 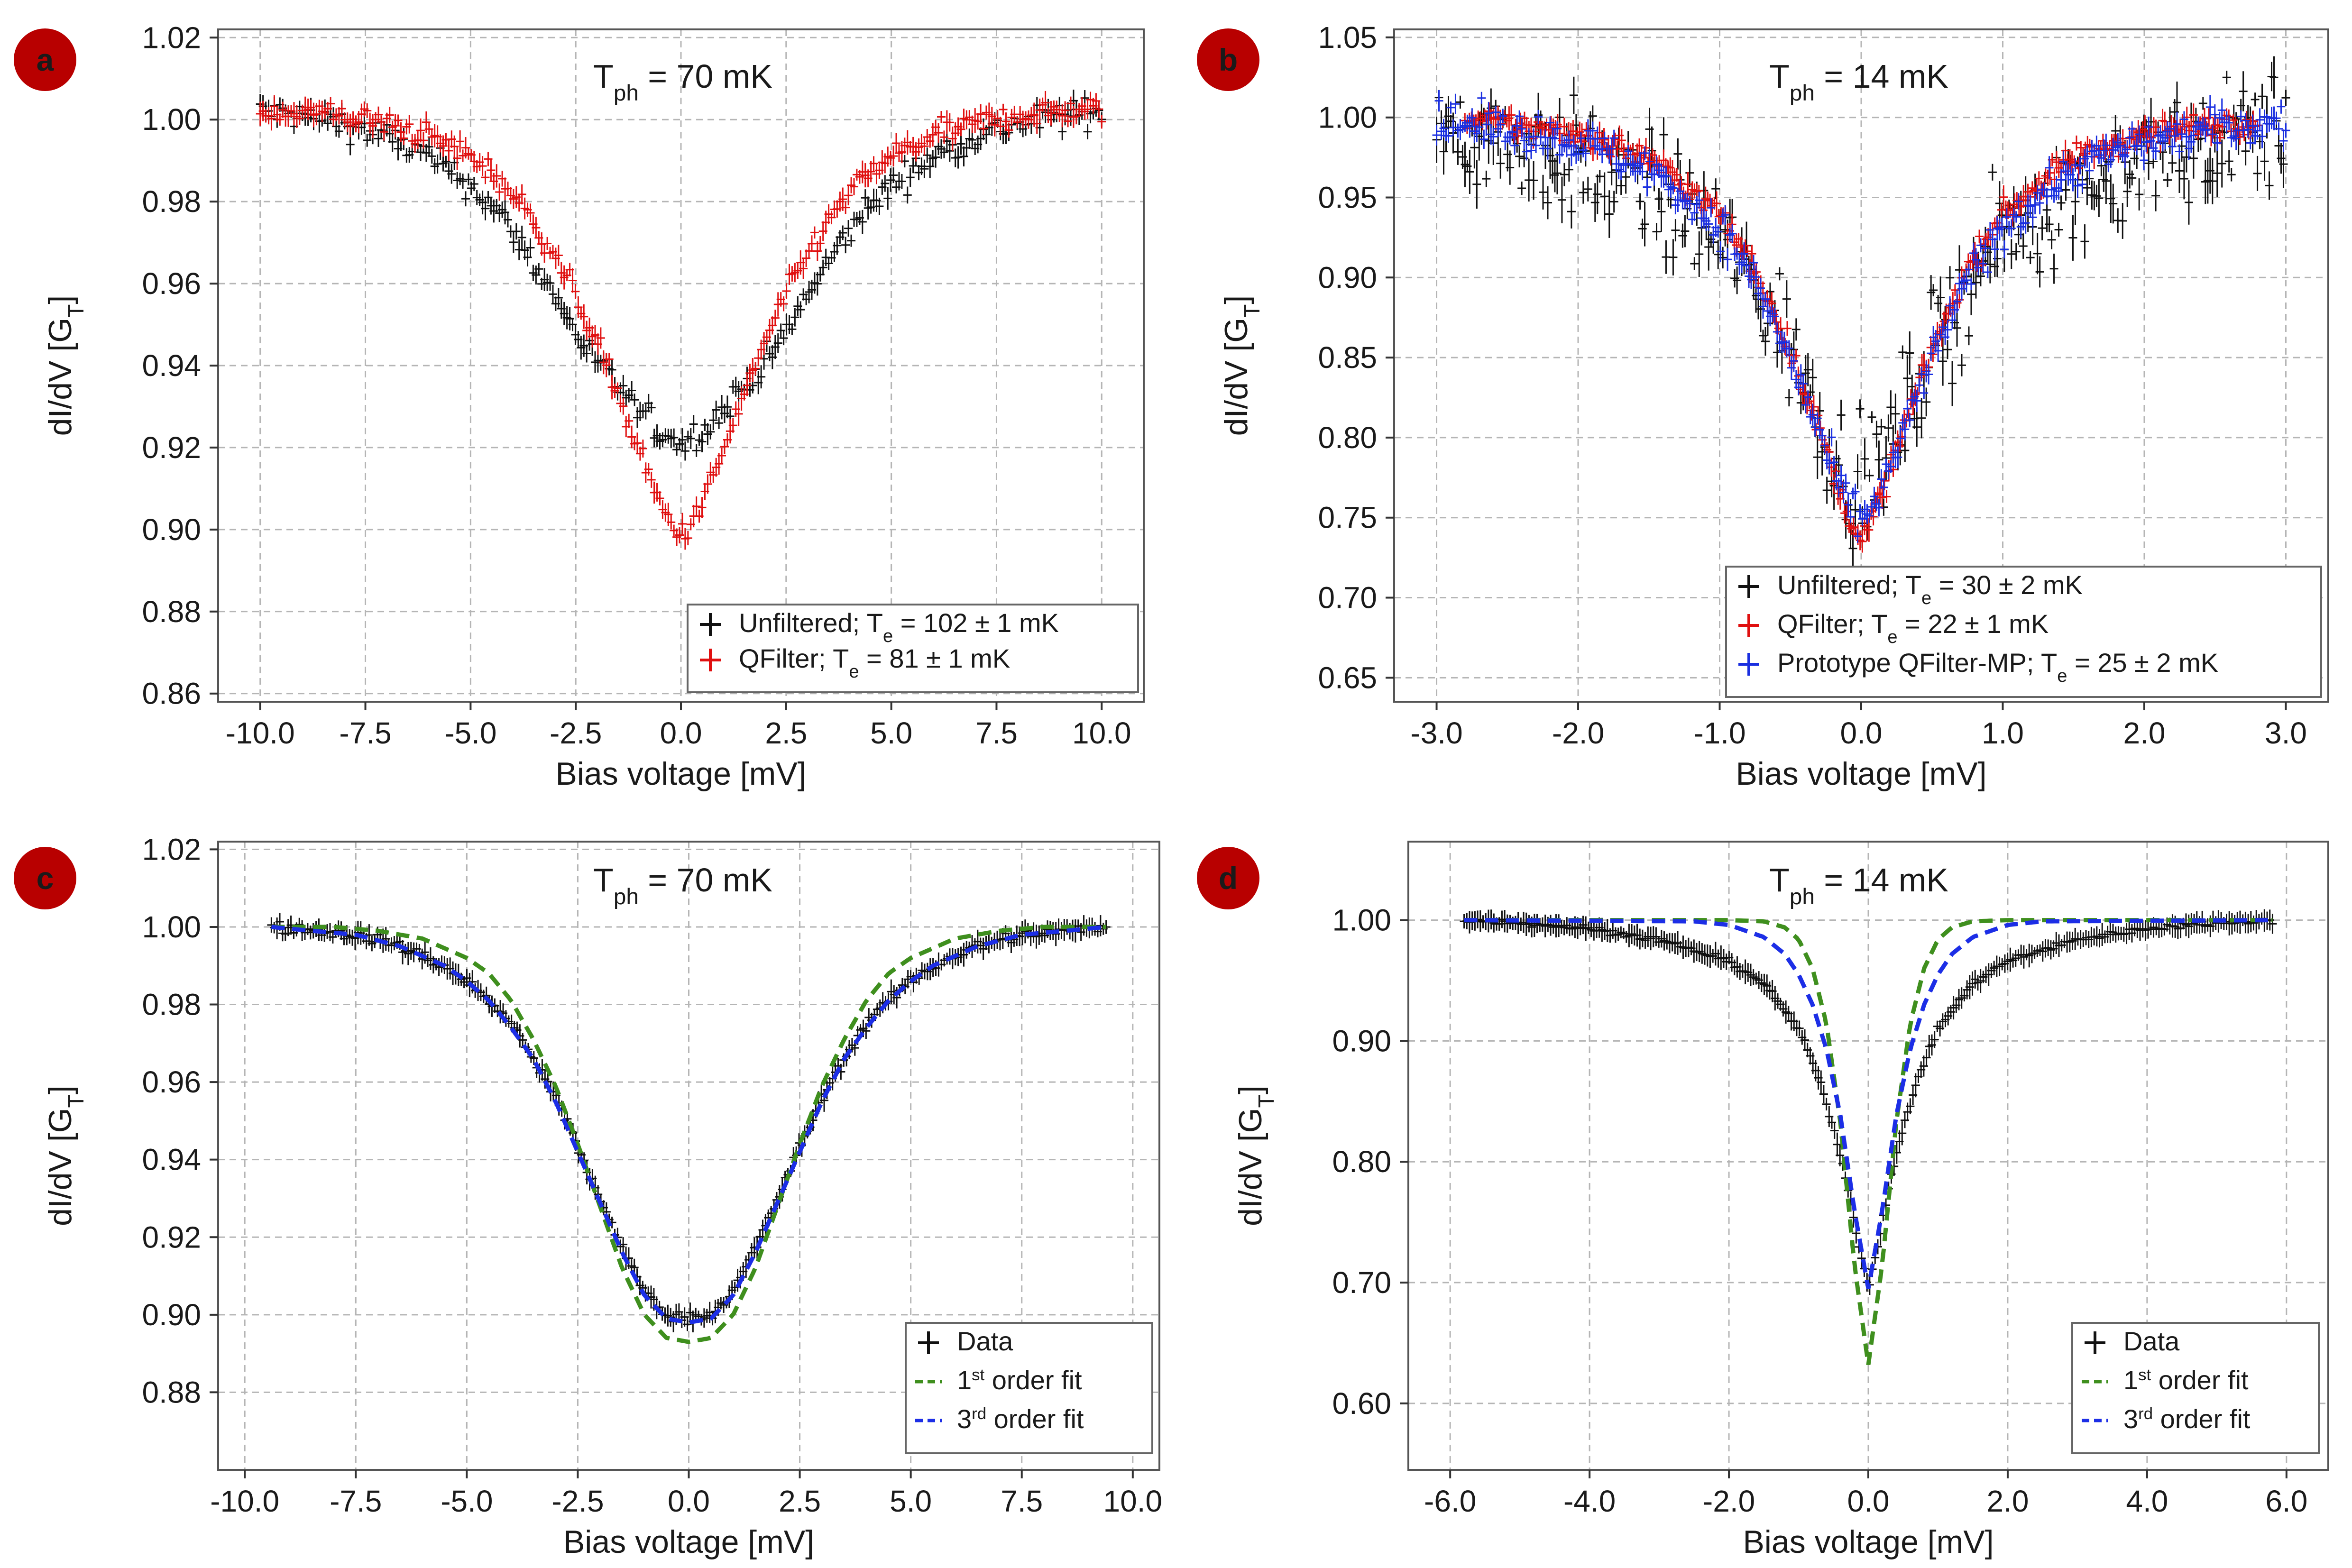 What do you see at coordinates (1101, 733) in the screenshot?
I see `x-tick-label: 10.0` at bounding box center [1101, 733].